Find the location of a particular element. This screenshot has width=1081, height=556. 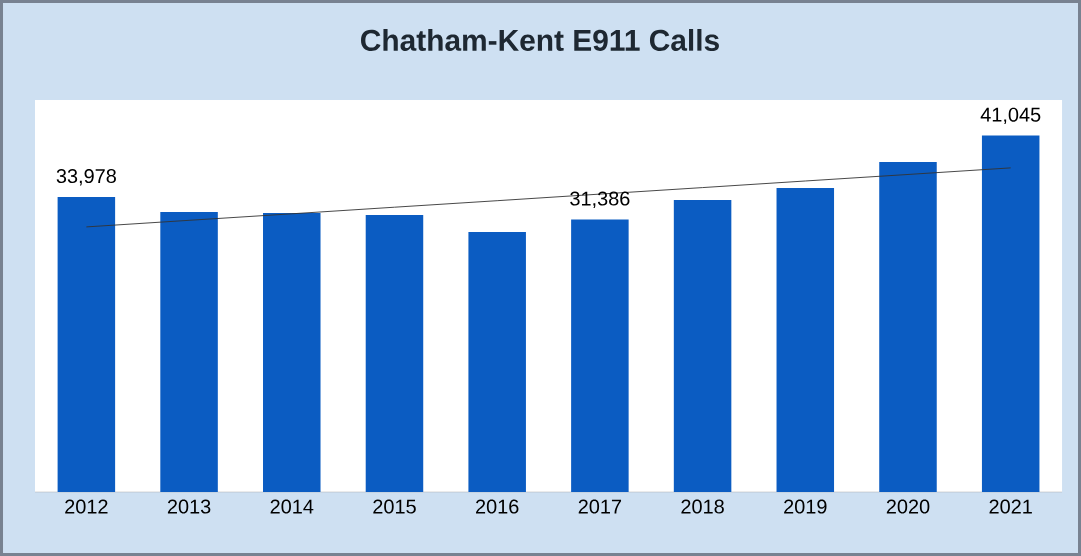

x-tick-label: 2015 is located at coordinates (394, 506).